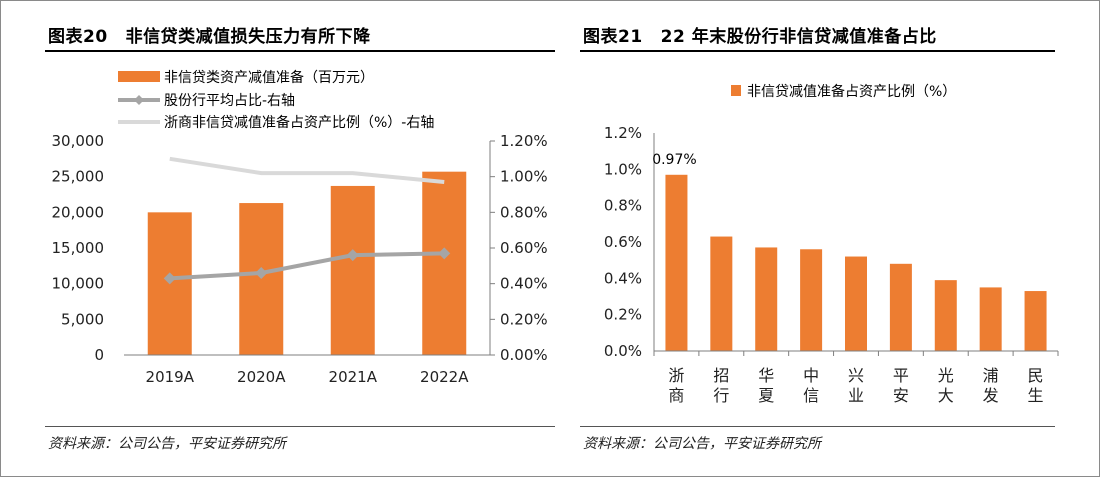 This screenshot has width=1100, height=477. I want to click on x-tick-label-浙商: 浙商, so click(676, 385).